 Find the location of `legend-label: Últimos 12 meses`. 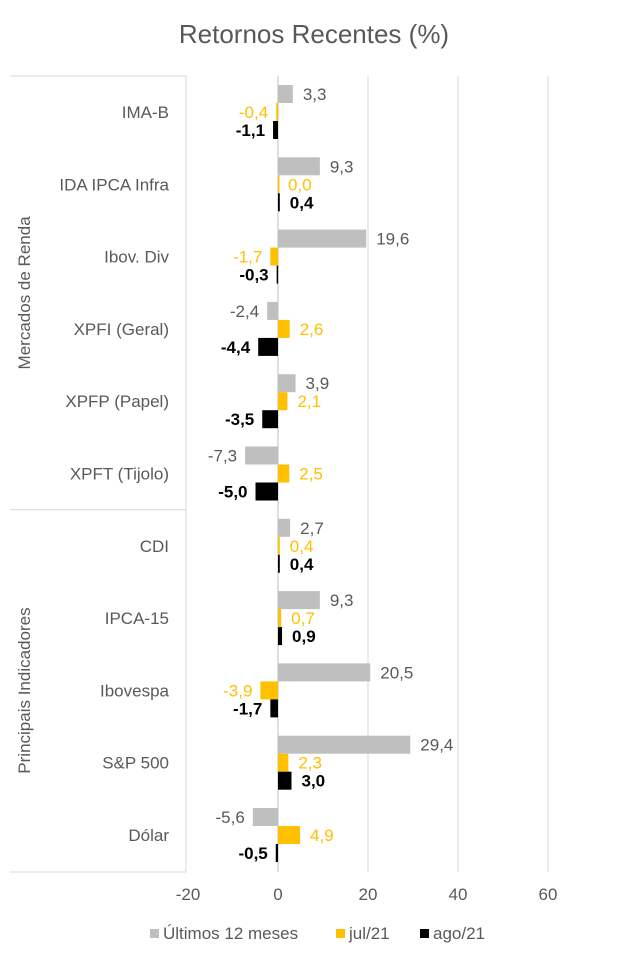

legend-label: Últimos 12 meses is located at coordinates (230, 933).